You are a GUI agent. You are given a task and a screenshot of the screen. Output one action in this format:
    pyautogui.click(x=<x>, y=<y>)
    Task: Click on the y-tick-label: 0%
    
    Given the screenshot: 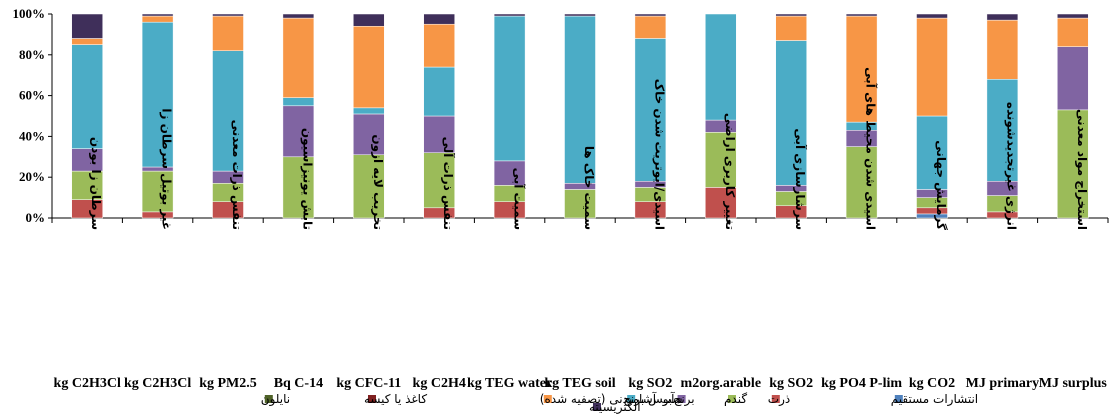 What is the action you would take?
    pyautogui.click(x=36, y=217)
    